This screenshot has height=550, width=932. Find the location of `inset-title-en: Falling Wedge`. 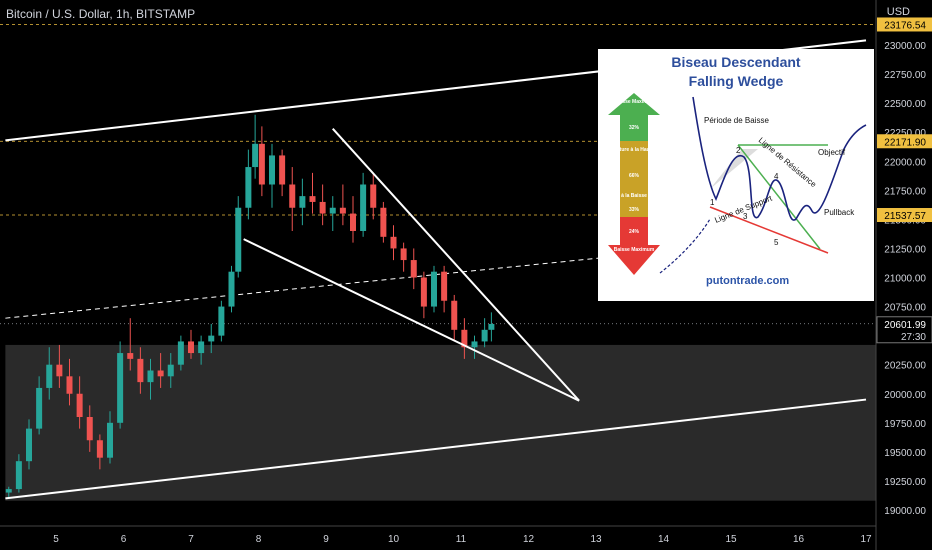

inset-title-en: Falling Wedge is located at coordinates (736, 81).